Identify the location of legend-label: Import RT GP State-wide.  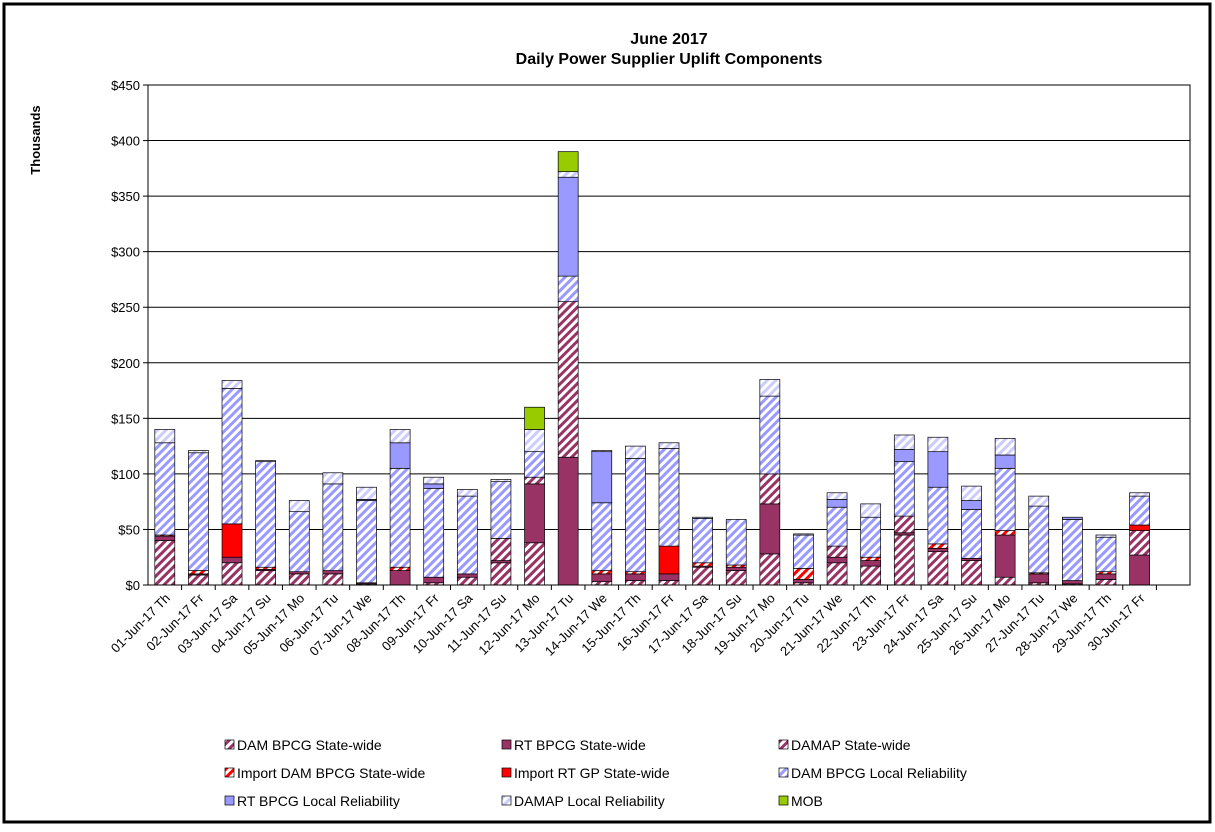
(592, 773).